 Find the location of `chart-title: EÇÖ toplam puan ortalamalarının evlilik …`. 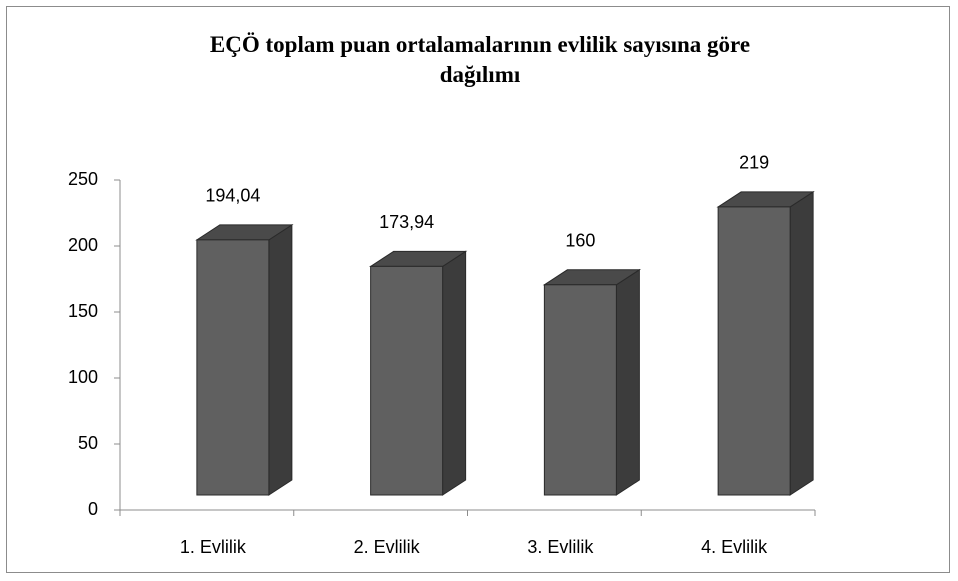

chart-title: EÇÖ toplam puan ortalamalarının evlilik … is located at coordinates (480, 59).